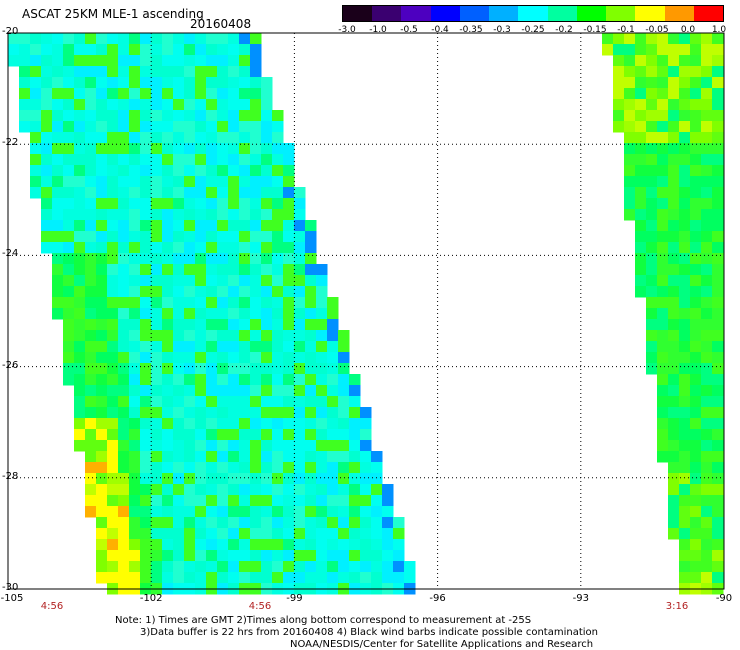 This screenshot has height=650, width=740. What do you see at coordinates (677, 606) in the screenshot?
I see `time-label-3: 3:16` at bounding box center [677, 606].